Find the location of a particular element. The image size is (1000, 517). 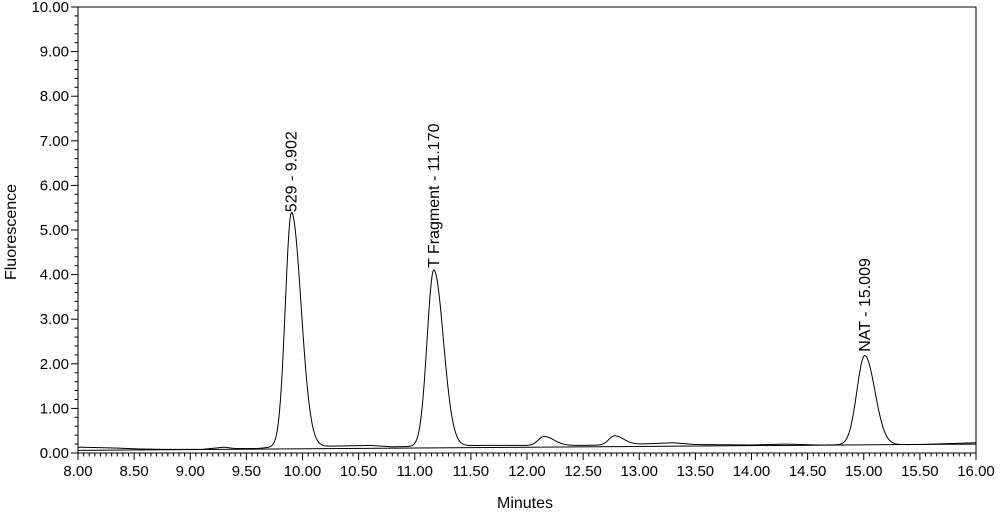

y-tick-label: 4.00 is located at coordinates (54, 275).